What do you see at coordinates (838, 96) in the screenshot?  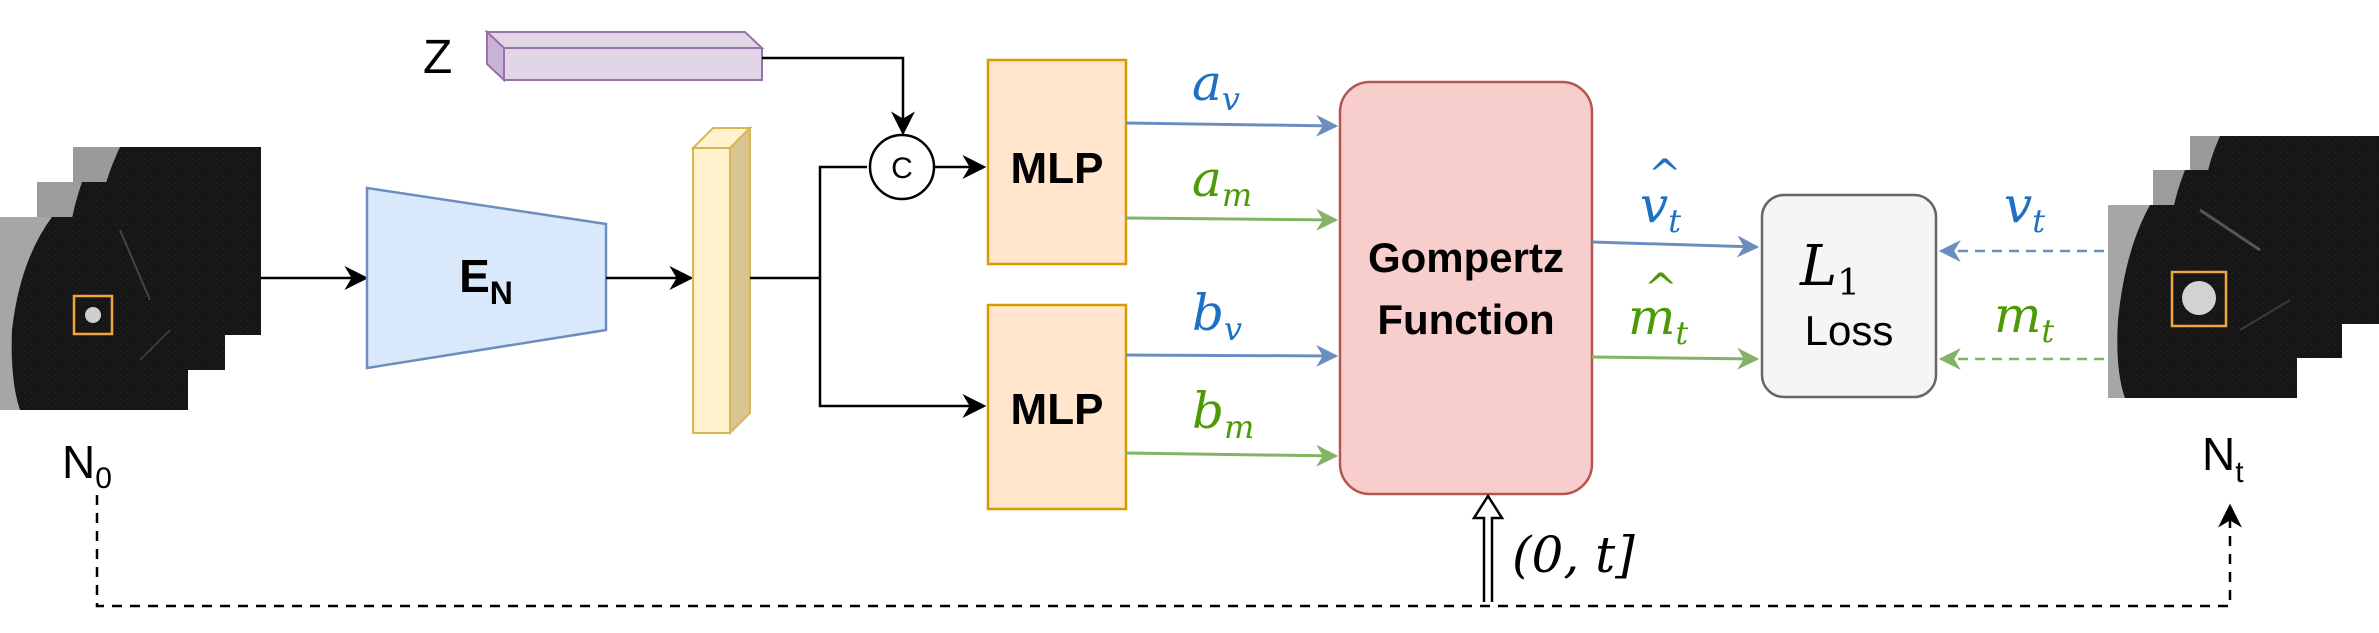 I see `arrow-z-to-concat` at bounding box center [838, 96].